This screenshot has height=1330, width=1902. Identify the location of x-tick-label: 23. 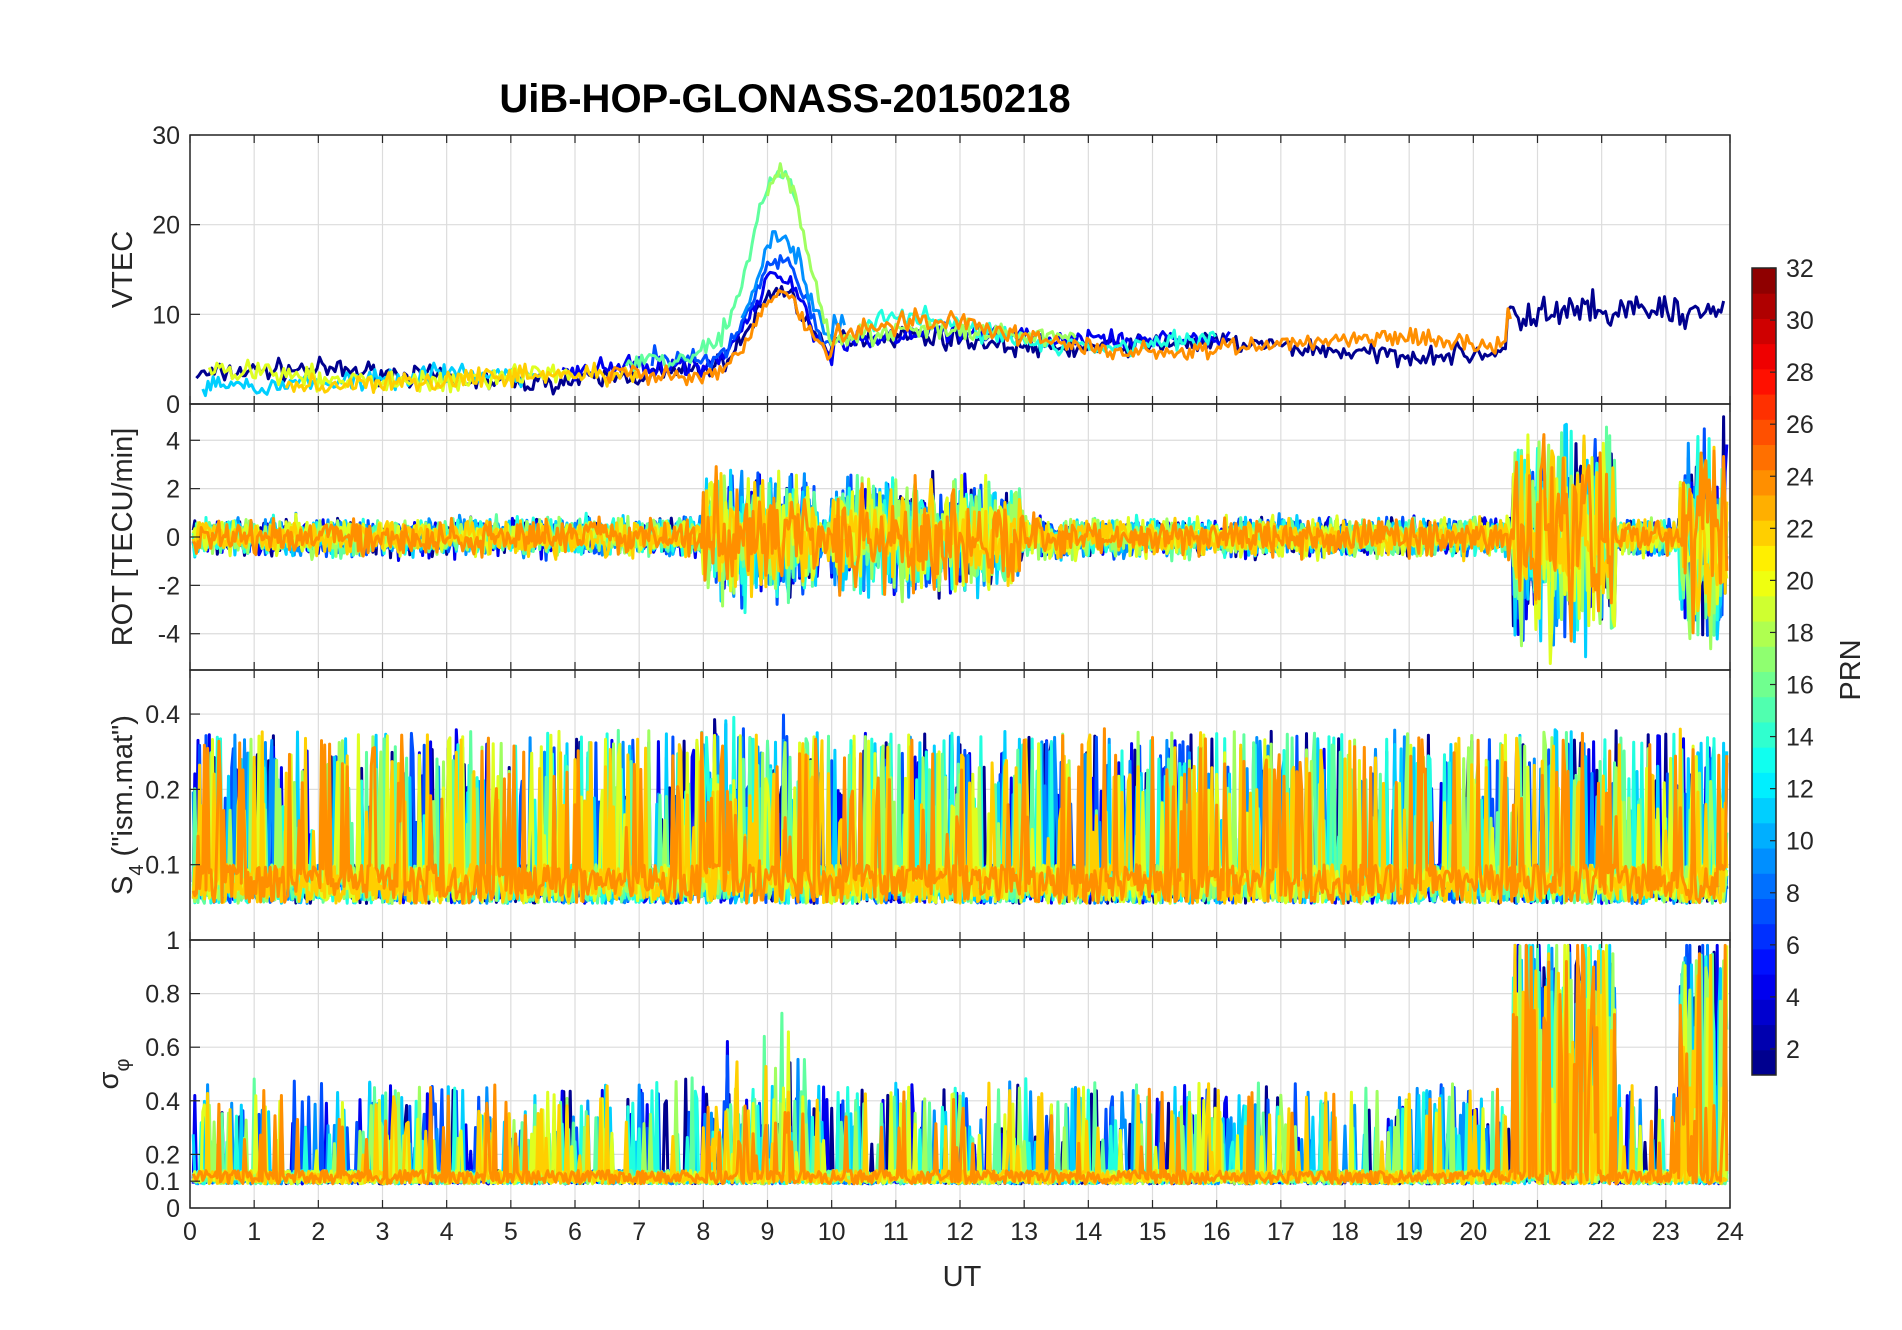
(1666, 1232).